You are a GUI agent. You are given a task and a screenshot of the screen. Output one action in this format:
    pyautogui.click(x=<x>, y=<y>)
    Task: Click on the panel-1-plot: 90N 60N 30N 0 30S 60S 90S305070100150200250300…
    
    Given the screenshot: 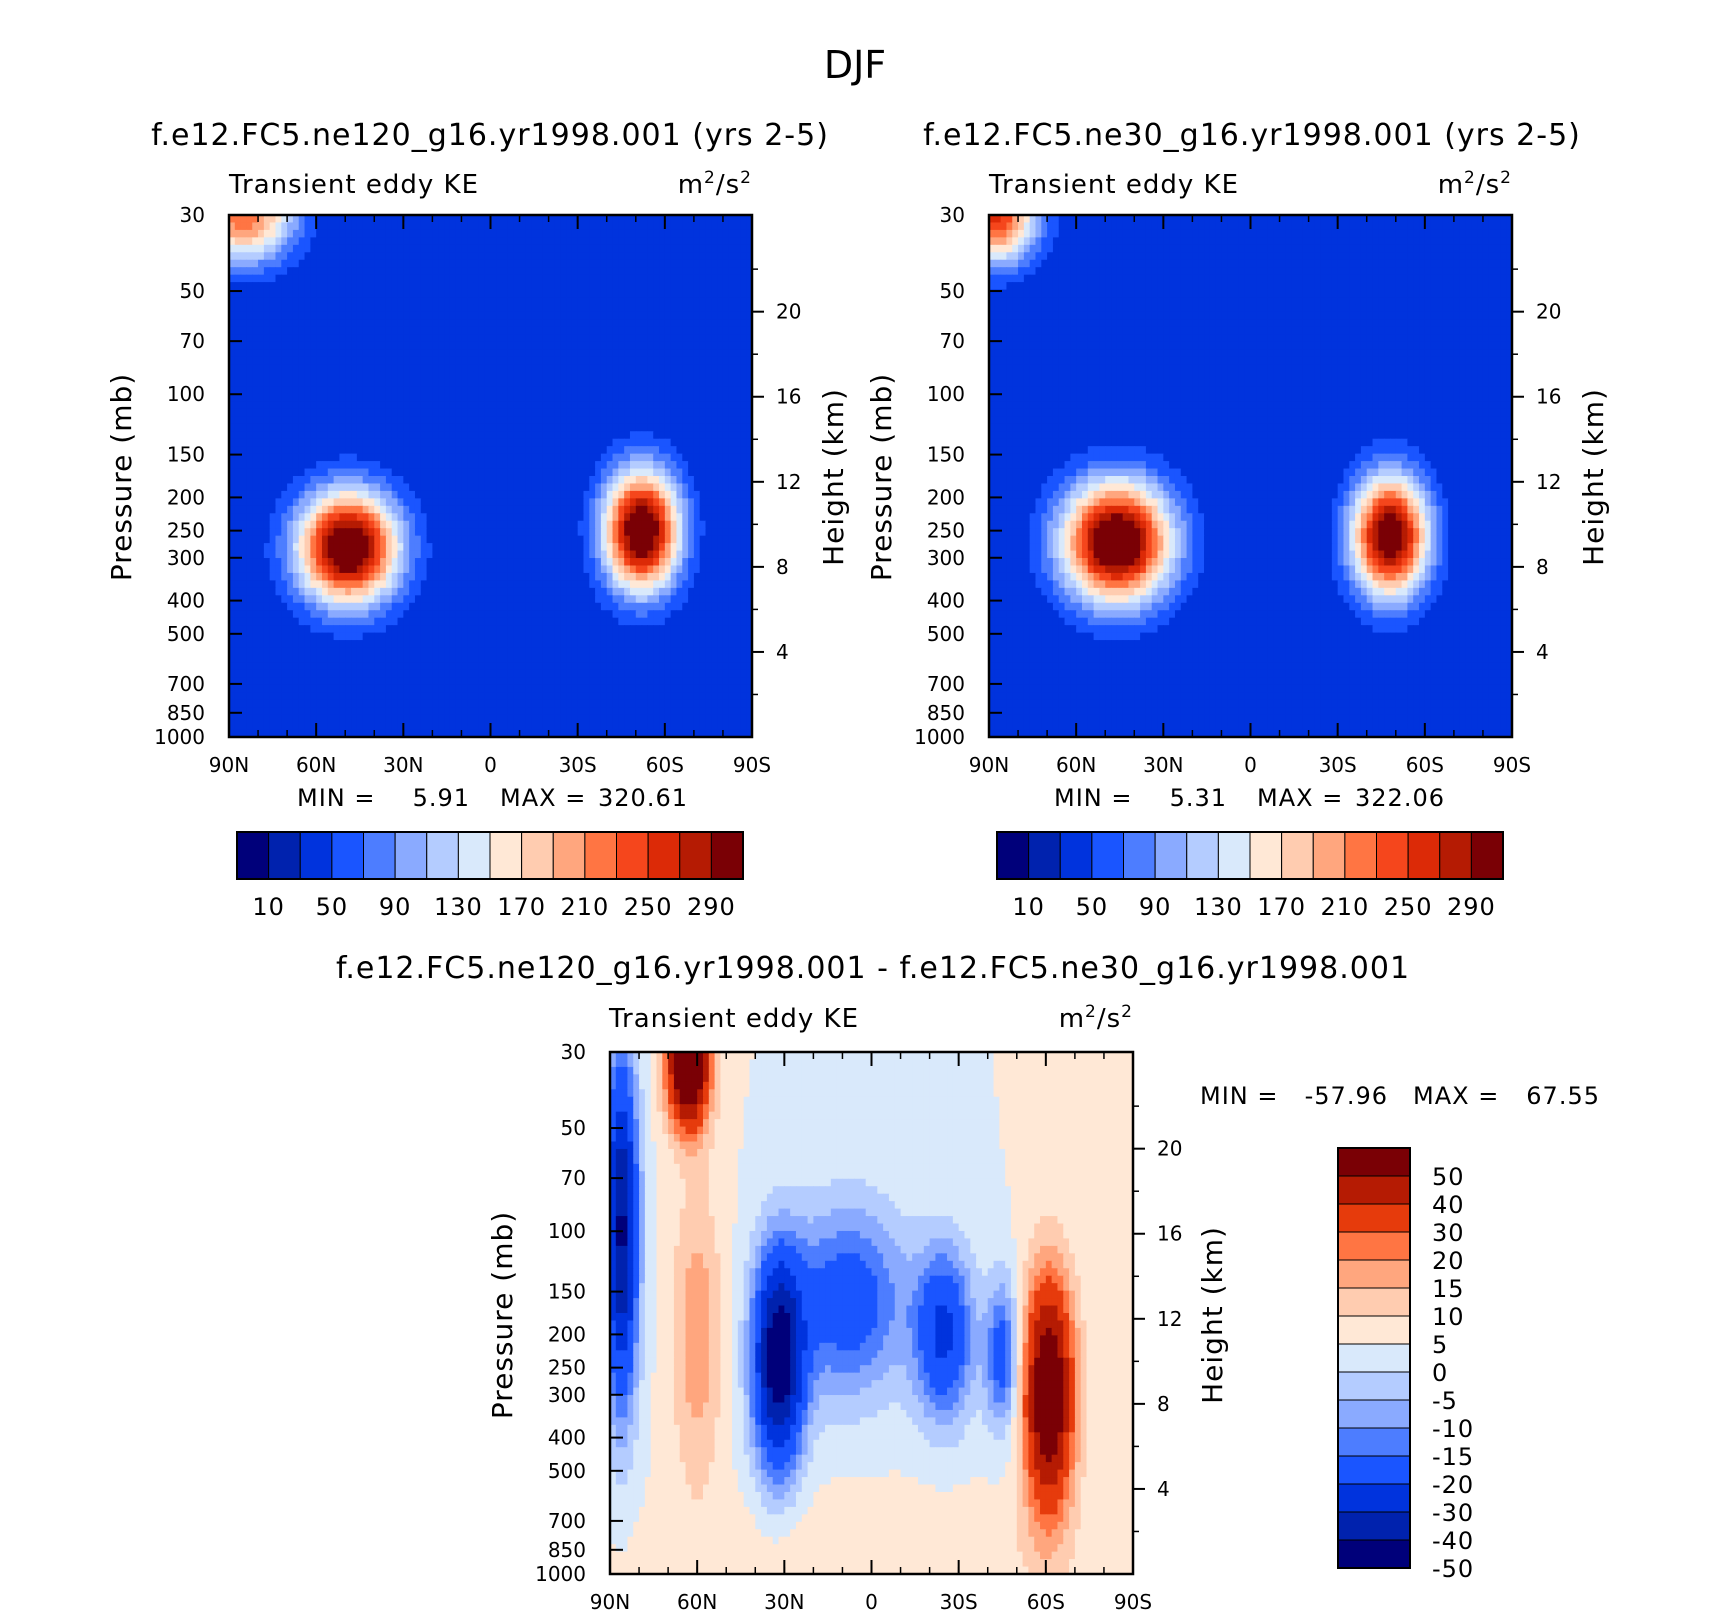 What is the action you would take?
    pyautogui.click(x=477, y=490)
    